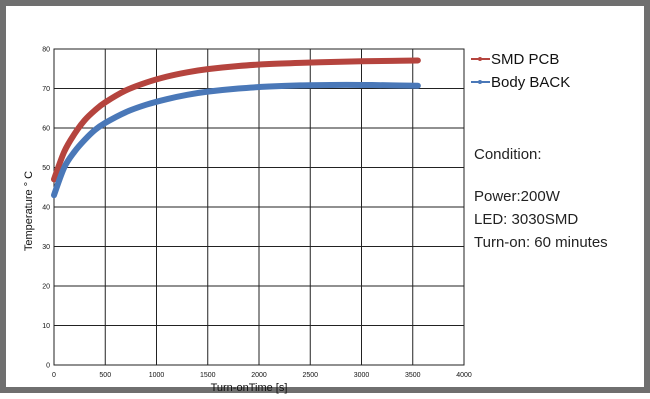 The image size is (650, 399). I want to click on legend-item-body-back: Body BACK, so click(520, 82).